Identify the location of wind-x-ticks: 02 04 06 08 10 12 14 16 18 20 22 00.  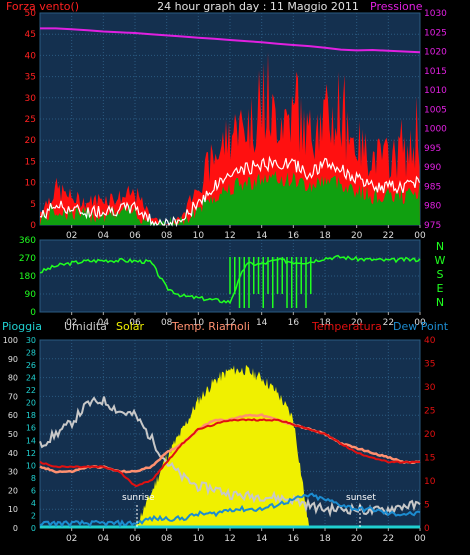
(246, 233).